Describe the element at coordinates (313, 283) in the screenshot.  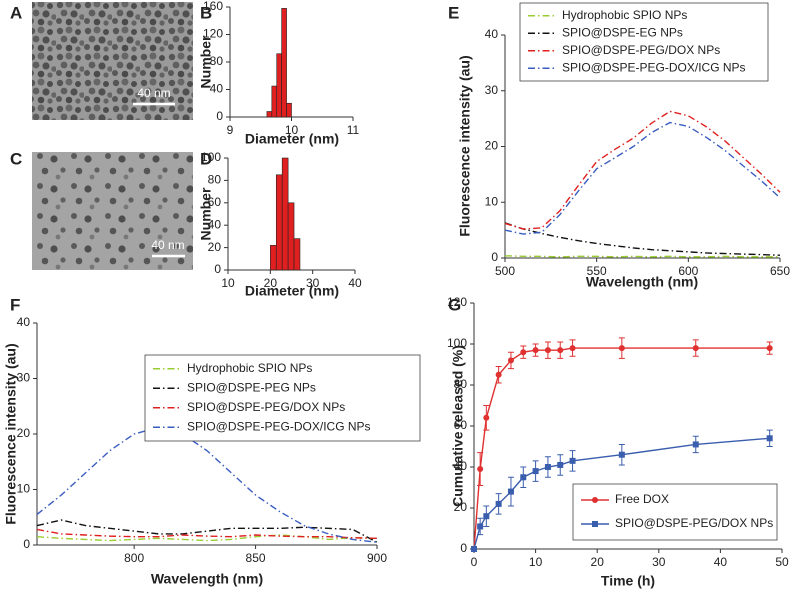
I see `x-tick-label: 30` at that location.